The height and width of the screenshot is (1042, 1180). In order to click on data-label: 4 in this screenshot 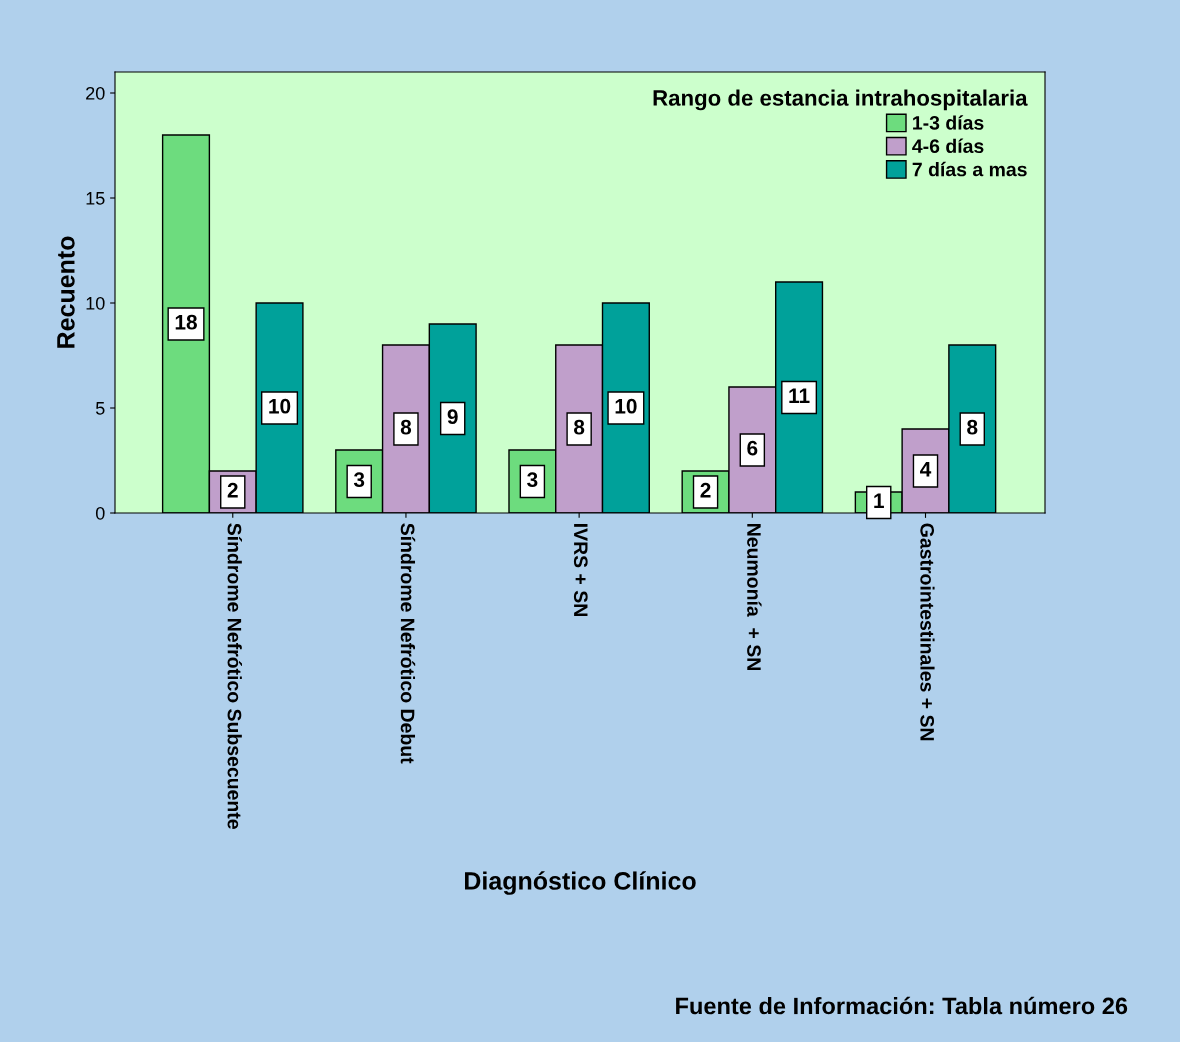, I will do `click(926, 469)`.